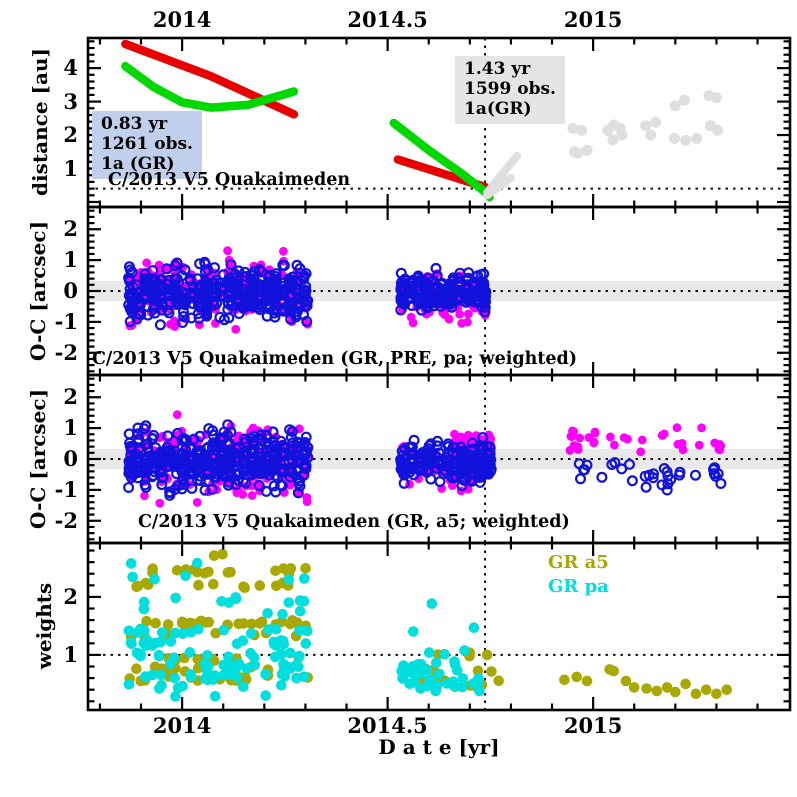  I want to click on y-axis-title-oc-pre: O-C [arcsec], so click(38, 291).